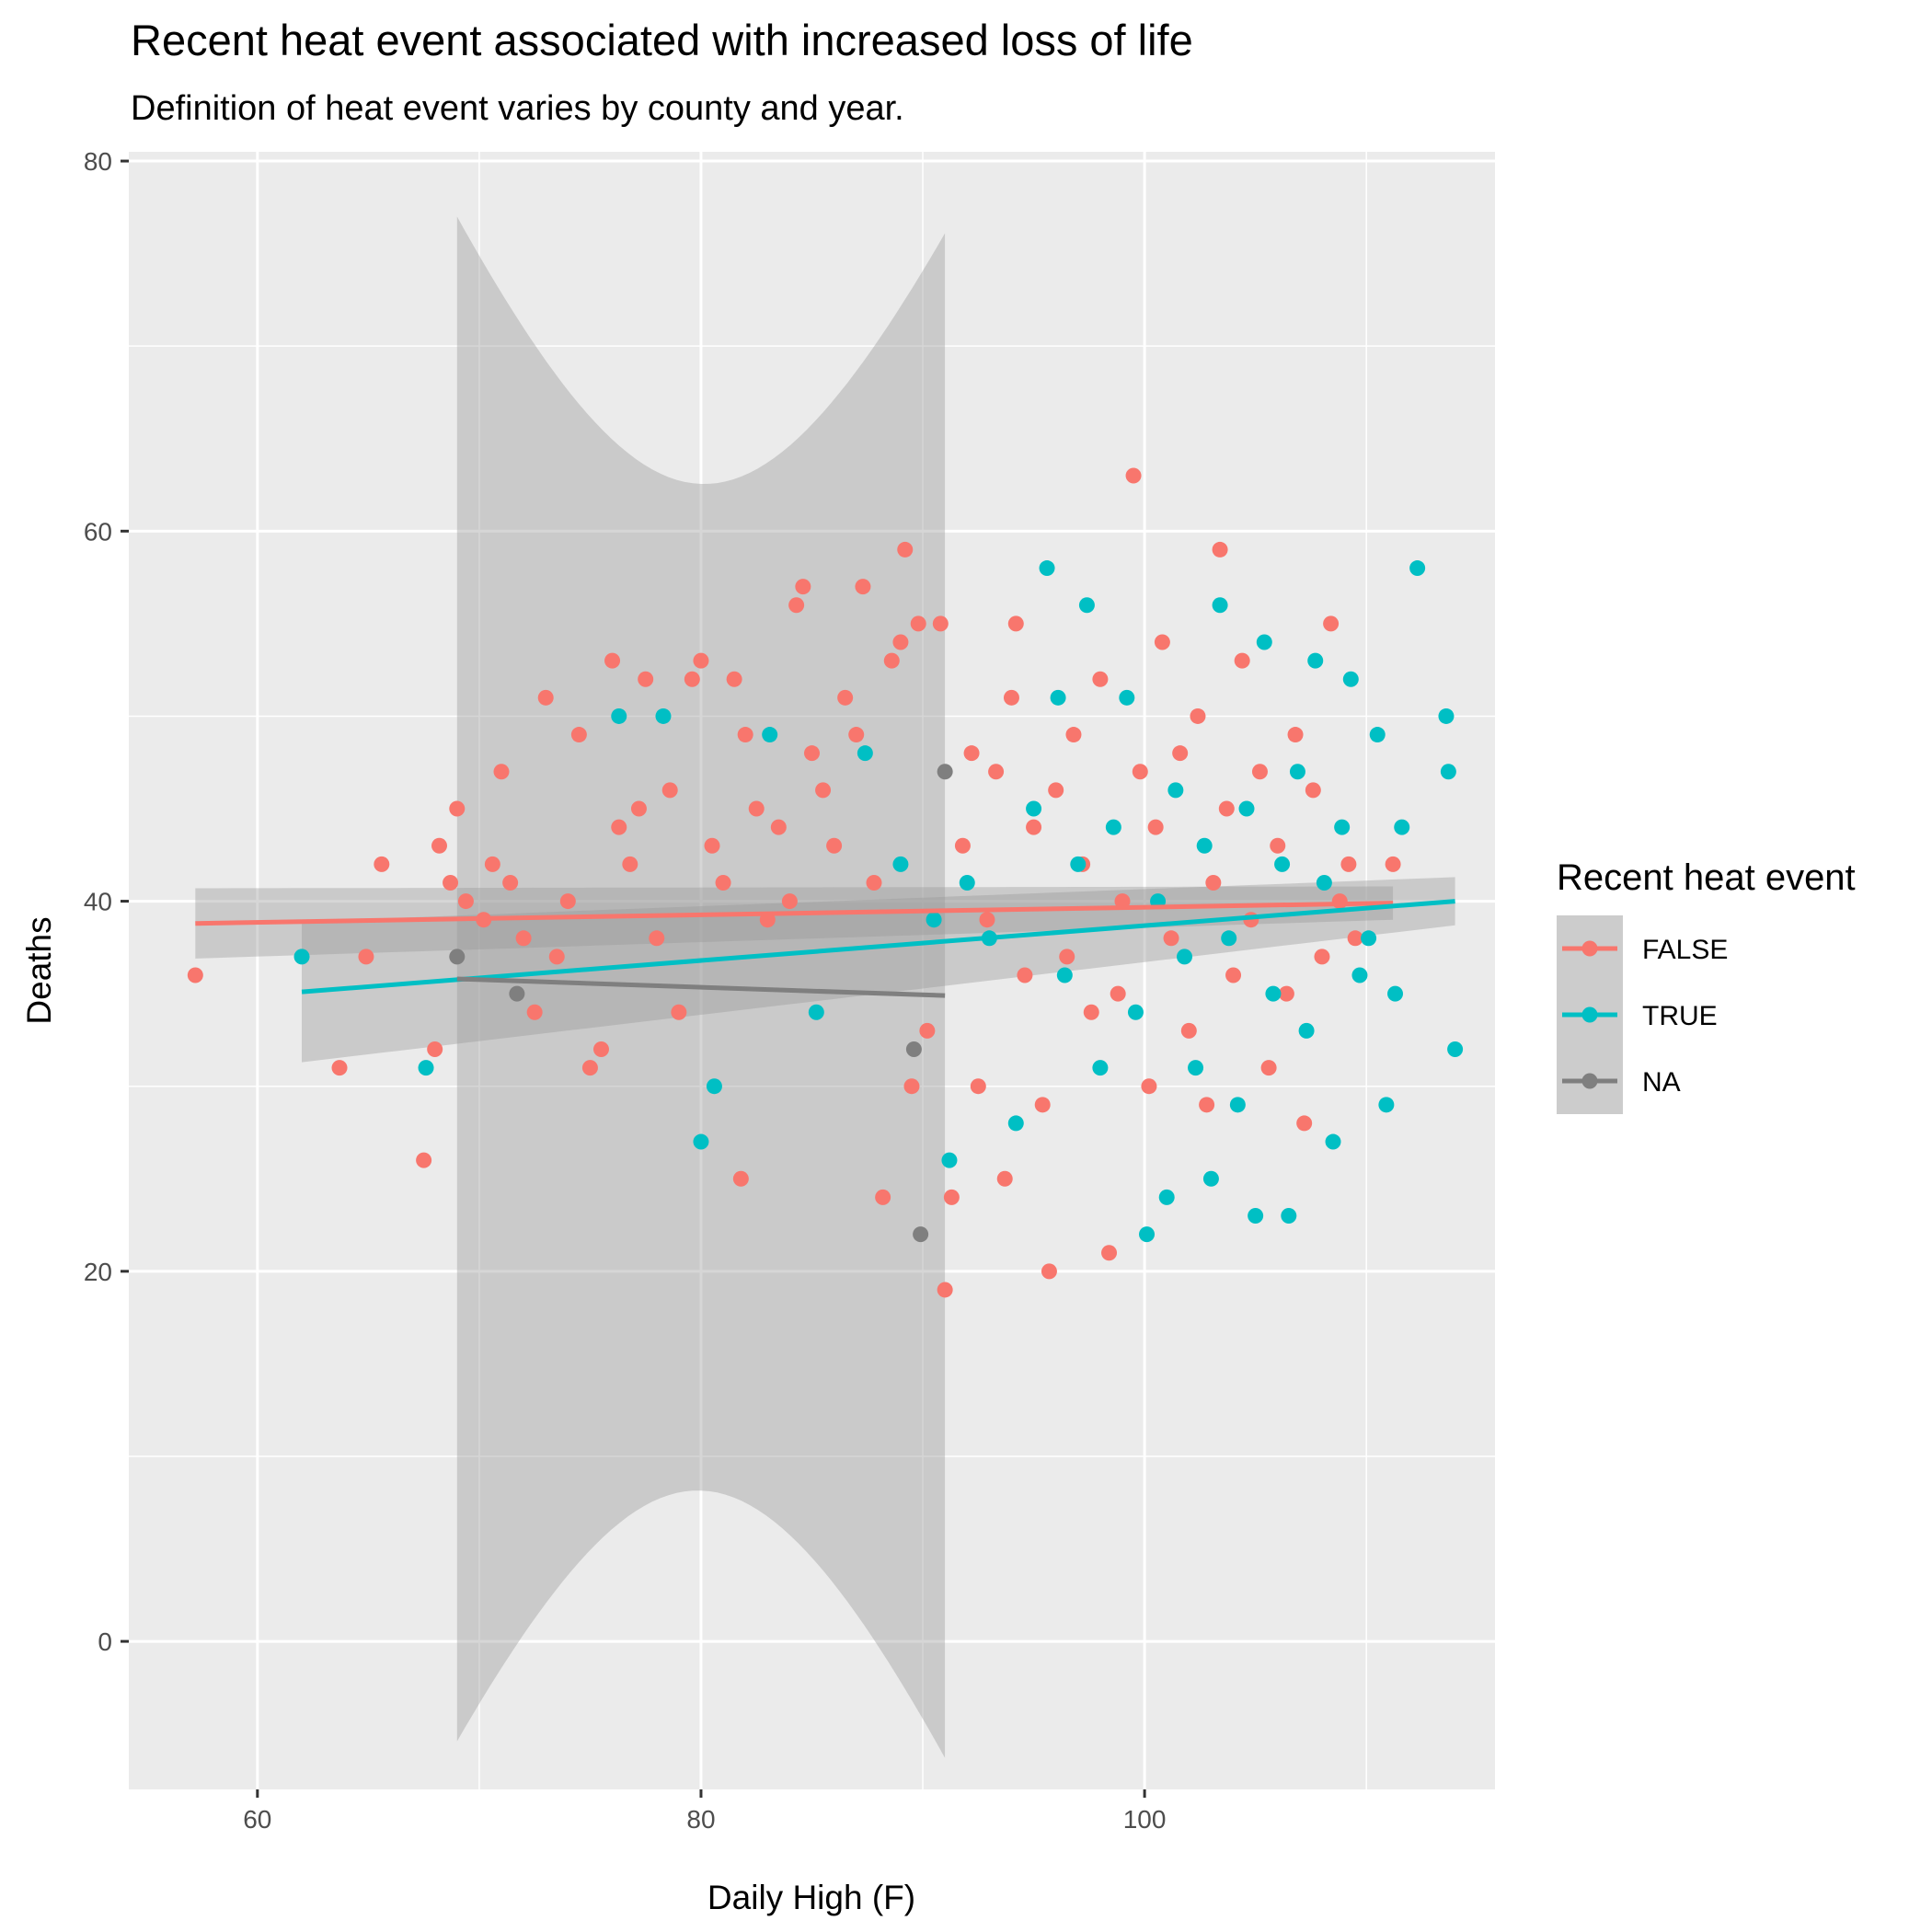  What do you see at coordinates (105, 1641) in the screenshot?
I see `y-tick-label: 0` at bounding box center [105, 1641].